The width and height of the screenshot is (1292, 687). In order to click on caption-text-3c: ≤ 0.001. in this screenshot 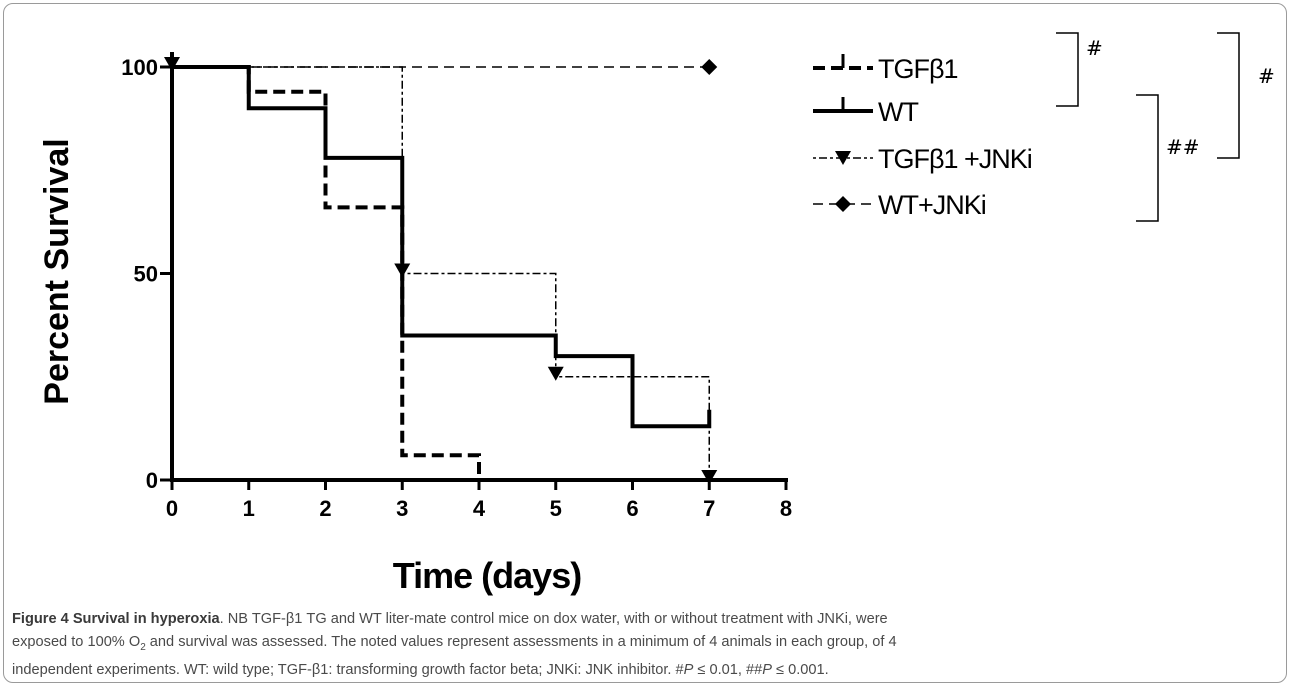, I will do `click(800, 669)`.